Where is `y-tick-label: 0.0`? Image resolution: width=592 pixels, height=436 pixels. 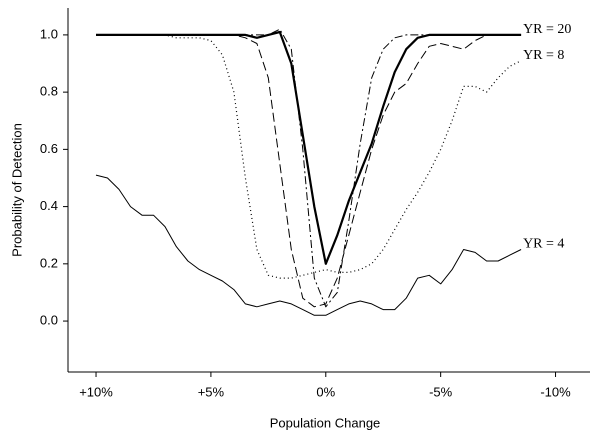
y-tick-label: 0.0 is located at coordinates (49, 320).